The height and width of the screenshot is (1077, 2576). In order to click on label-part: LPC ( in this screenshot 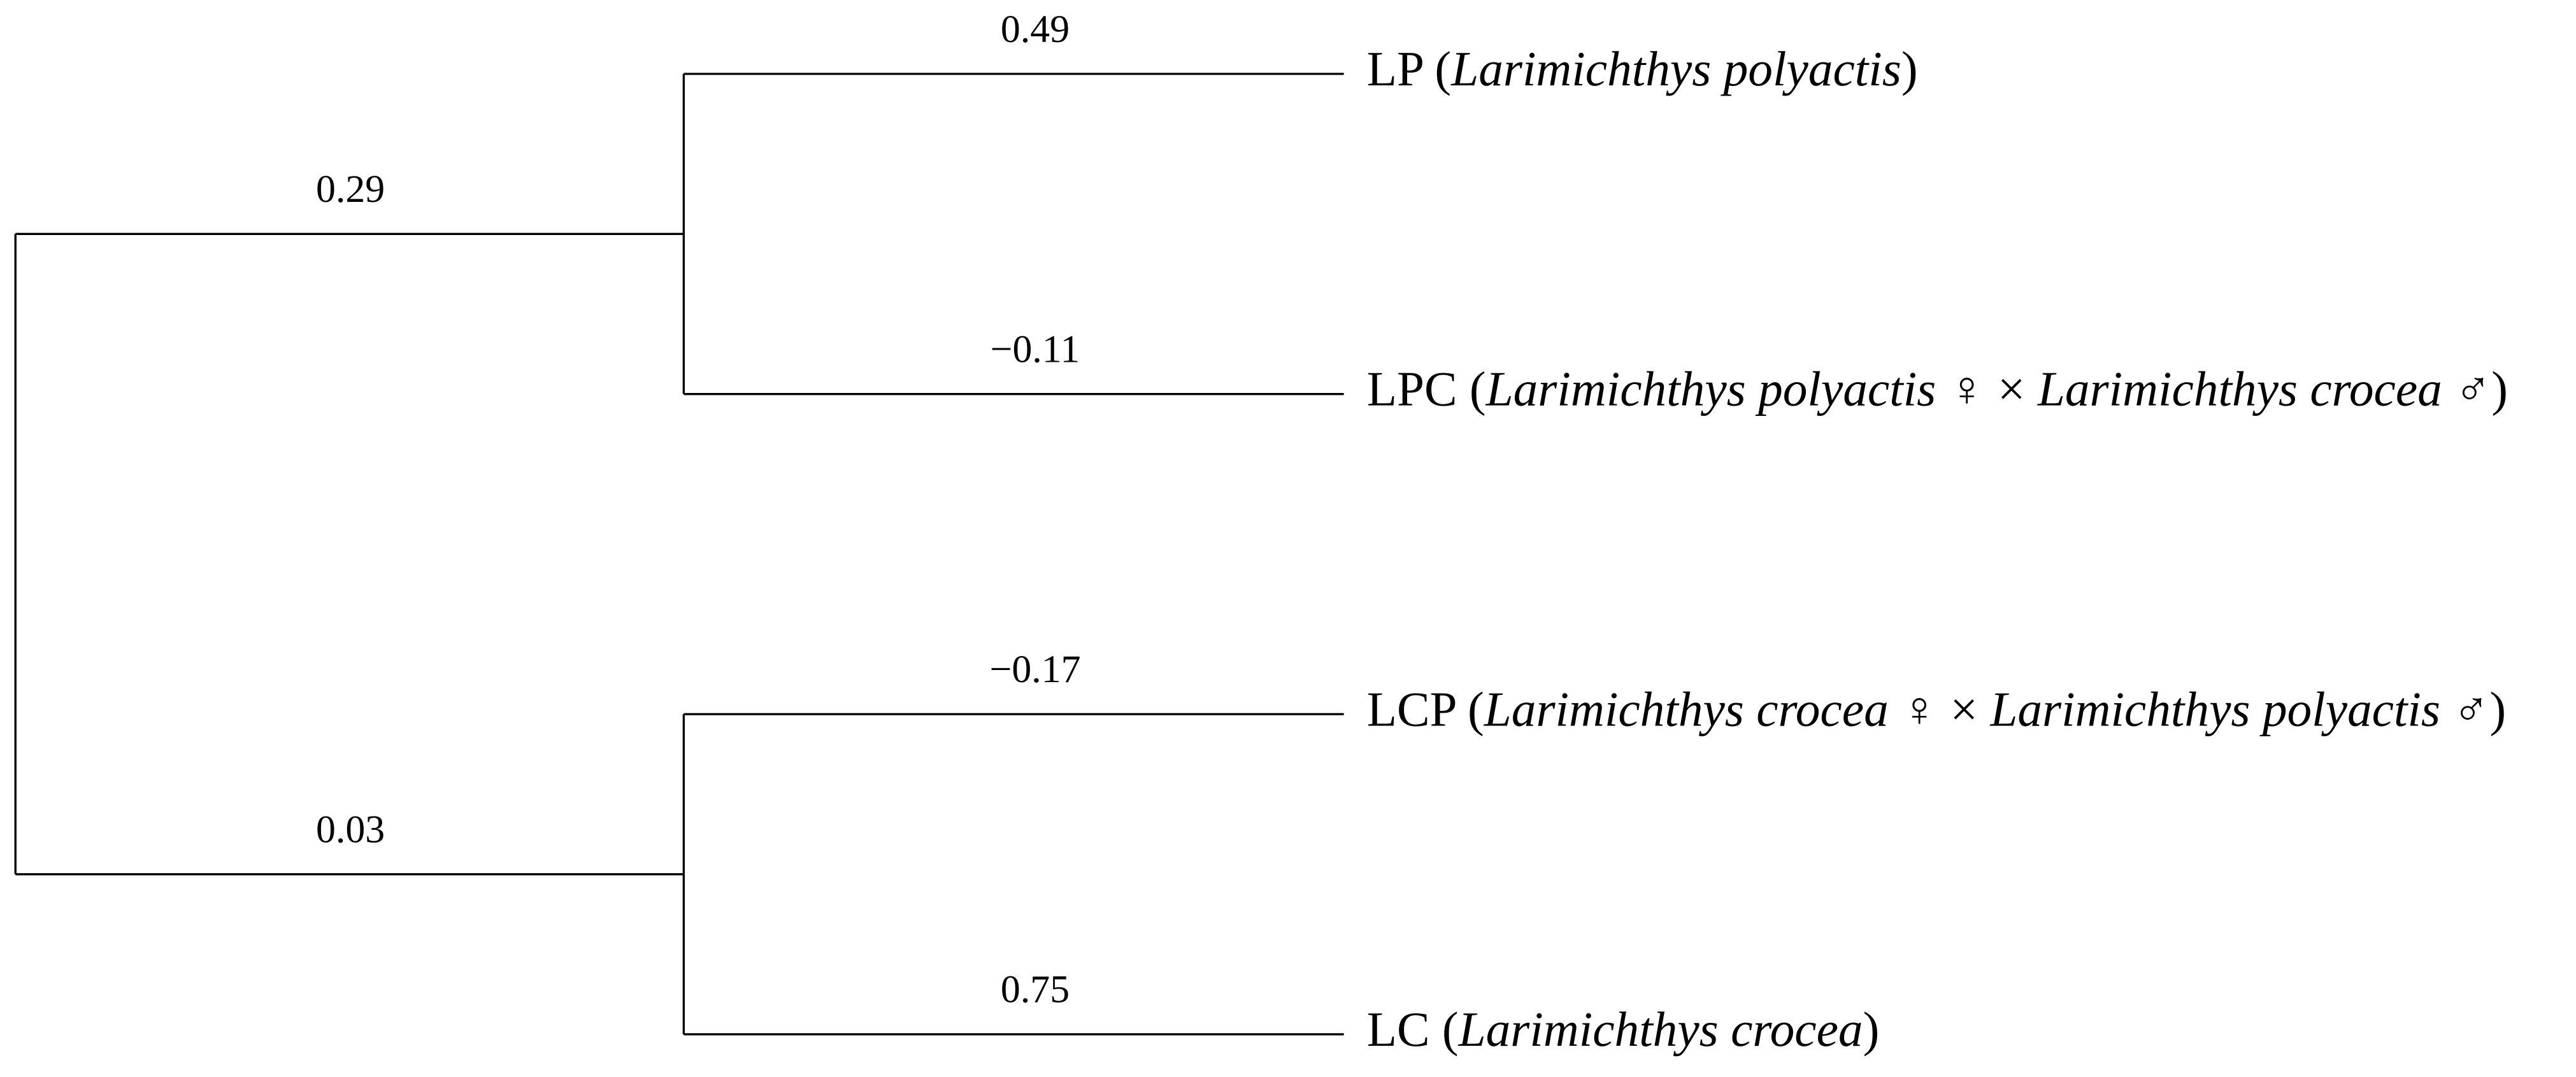, I will do `click(1426, 388)`.